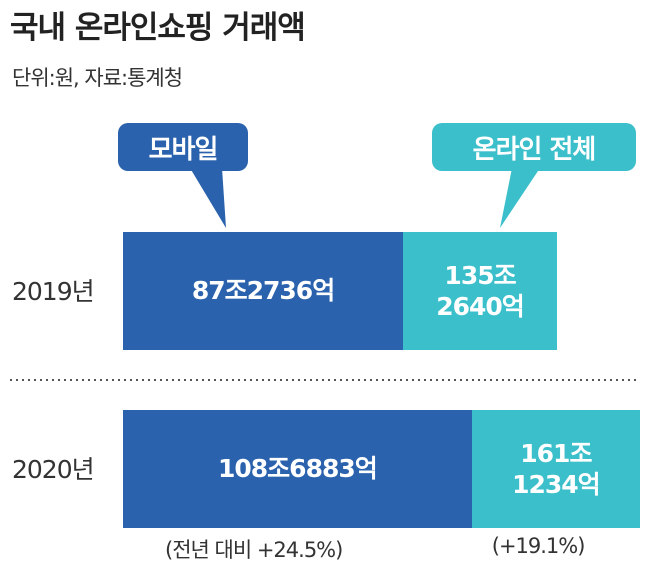  Describe the element at coordinates (480, 290) in the screenshot. I see `data-label: 135조 2640억` at that location.